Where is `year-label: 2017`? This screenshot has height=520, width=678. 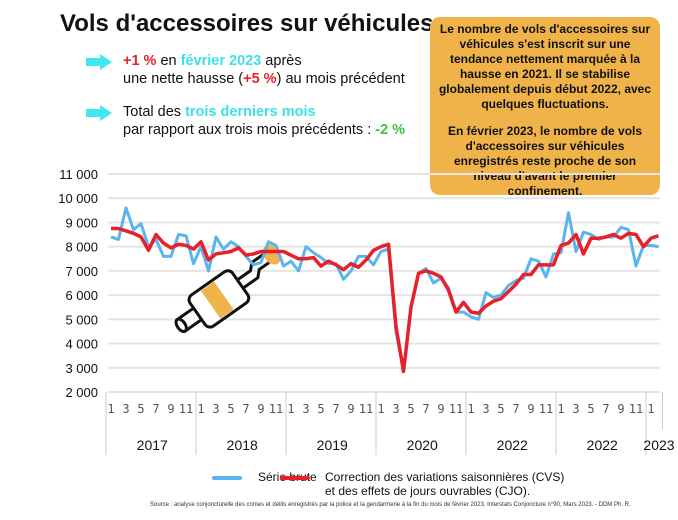
year-label: 2017 is located at coordinates (152, 445).